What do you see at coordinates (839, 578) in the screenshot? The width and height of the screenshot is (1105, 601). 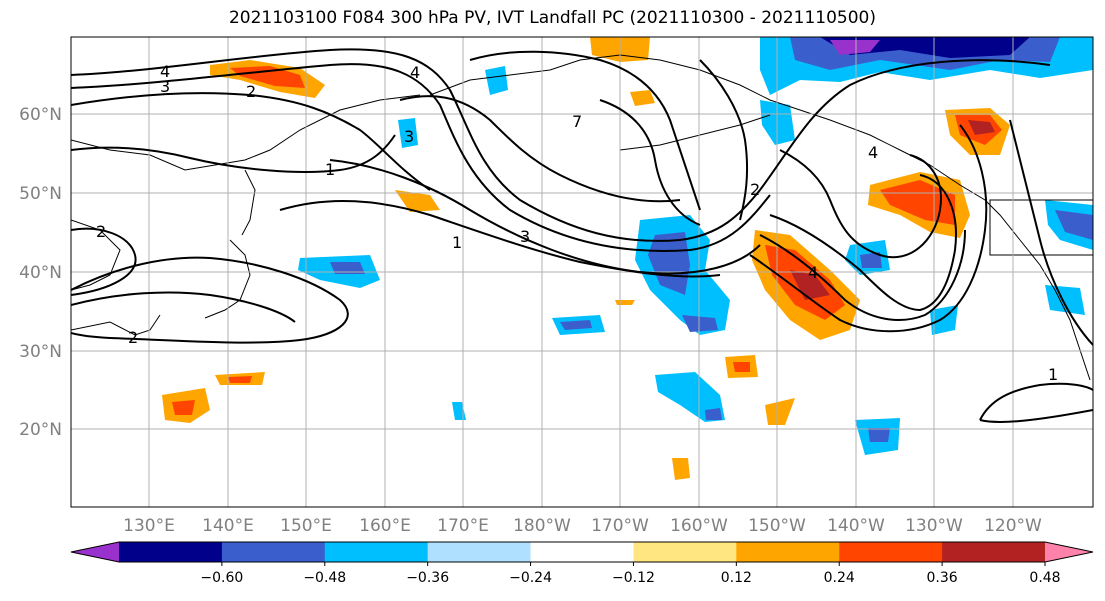 I see `colorbar-tick-label: 0.24` at bounding box center [839, 578].